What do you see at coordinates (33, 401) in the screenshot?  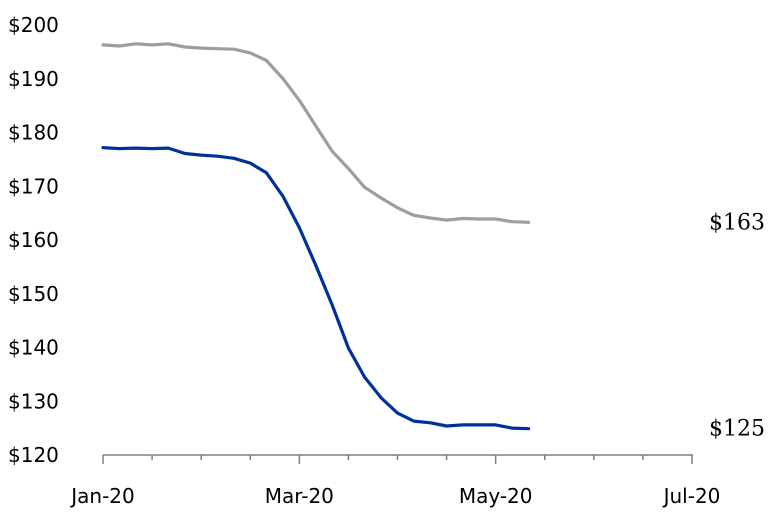 I see `y-tick-label: $130` at bounding box center [33, 401].